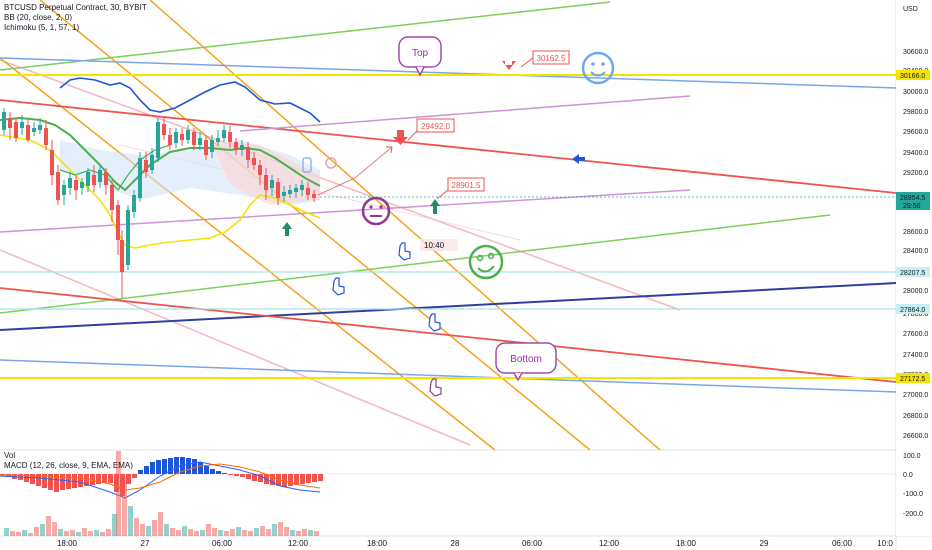  What do you see at coordinates (376, 211) in the screenshot?
I see `neutral-face-icon` at bounding box center [376, 211].